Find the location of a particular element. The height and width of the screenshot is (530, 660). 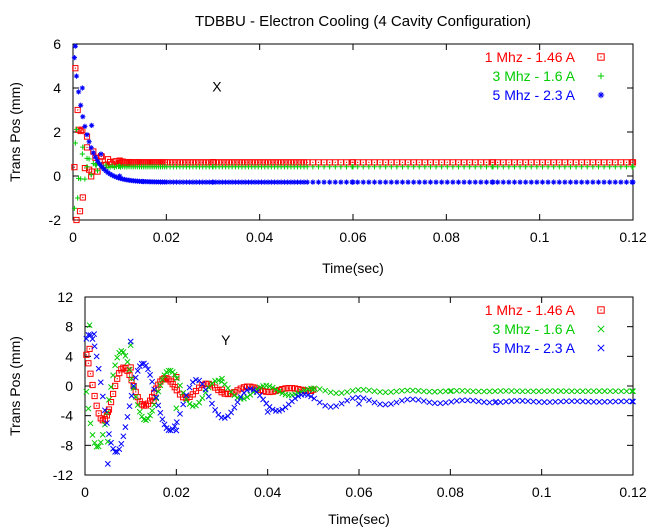

y-tick-label: 8 is located at coordinates (69, 327).